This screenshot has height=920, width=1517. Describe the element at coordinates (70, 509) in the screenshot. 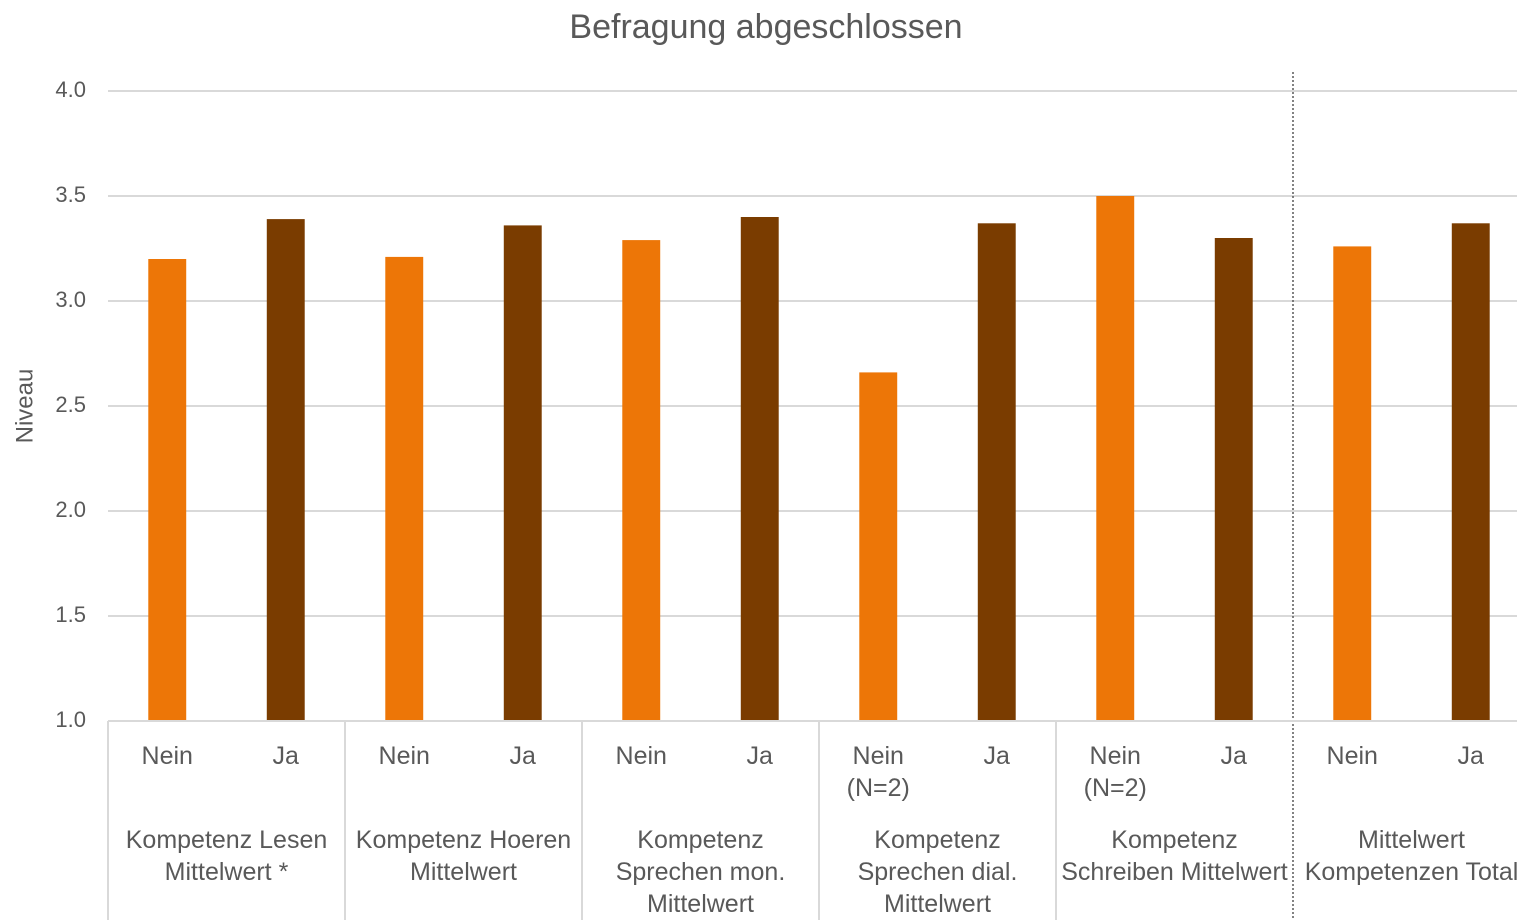

I see `y-tick-label: 2.0` at that location.